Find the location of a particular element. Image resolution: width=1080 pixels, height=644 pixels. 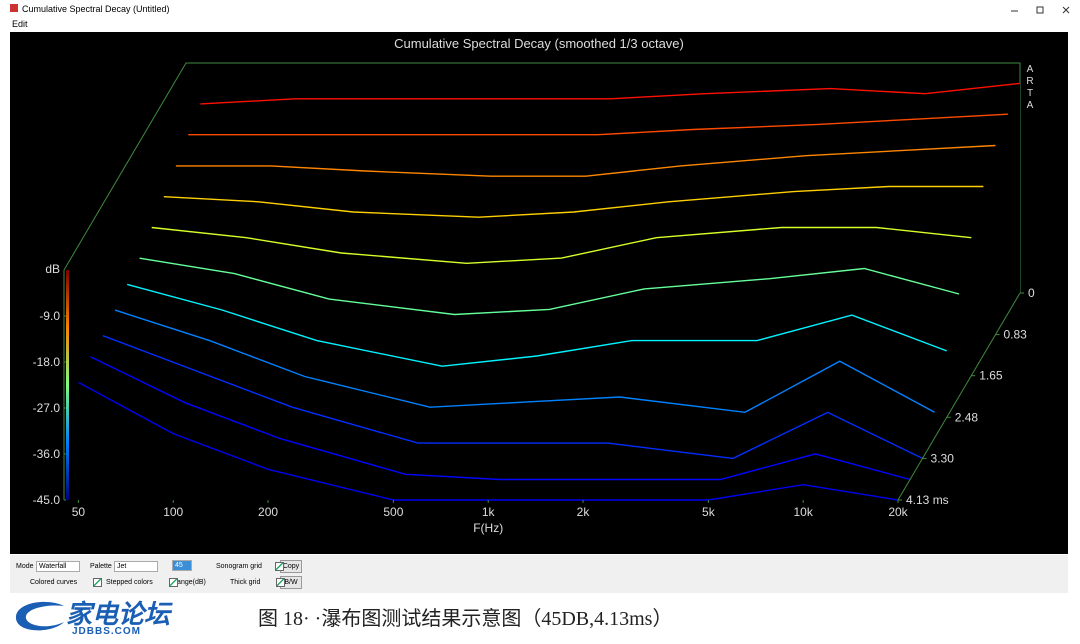

close is located at coordinates (1066, 10).